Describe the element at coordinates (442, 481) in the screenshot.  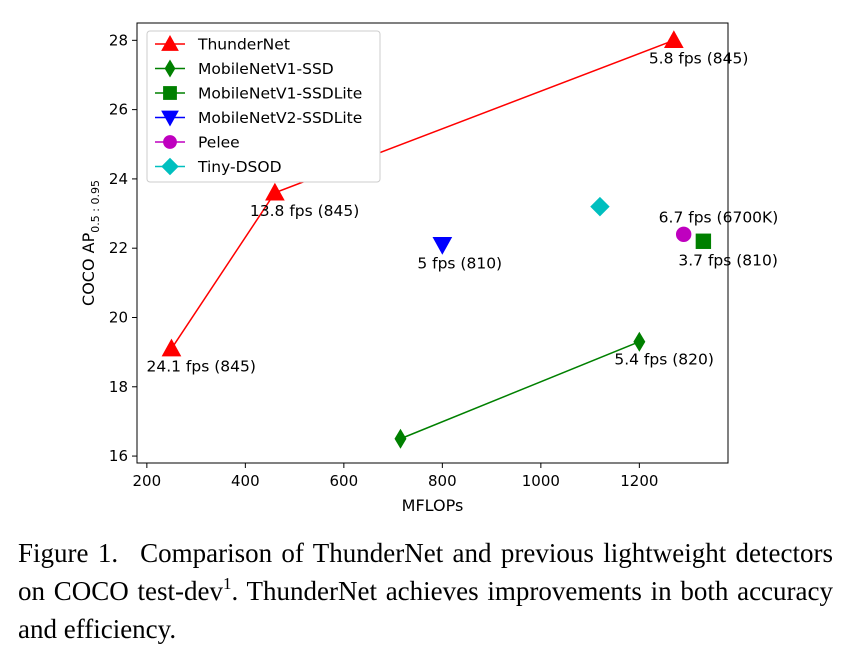
I see `x-tick-label: 800` at that location.